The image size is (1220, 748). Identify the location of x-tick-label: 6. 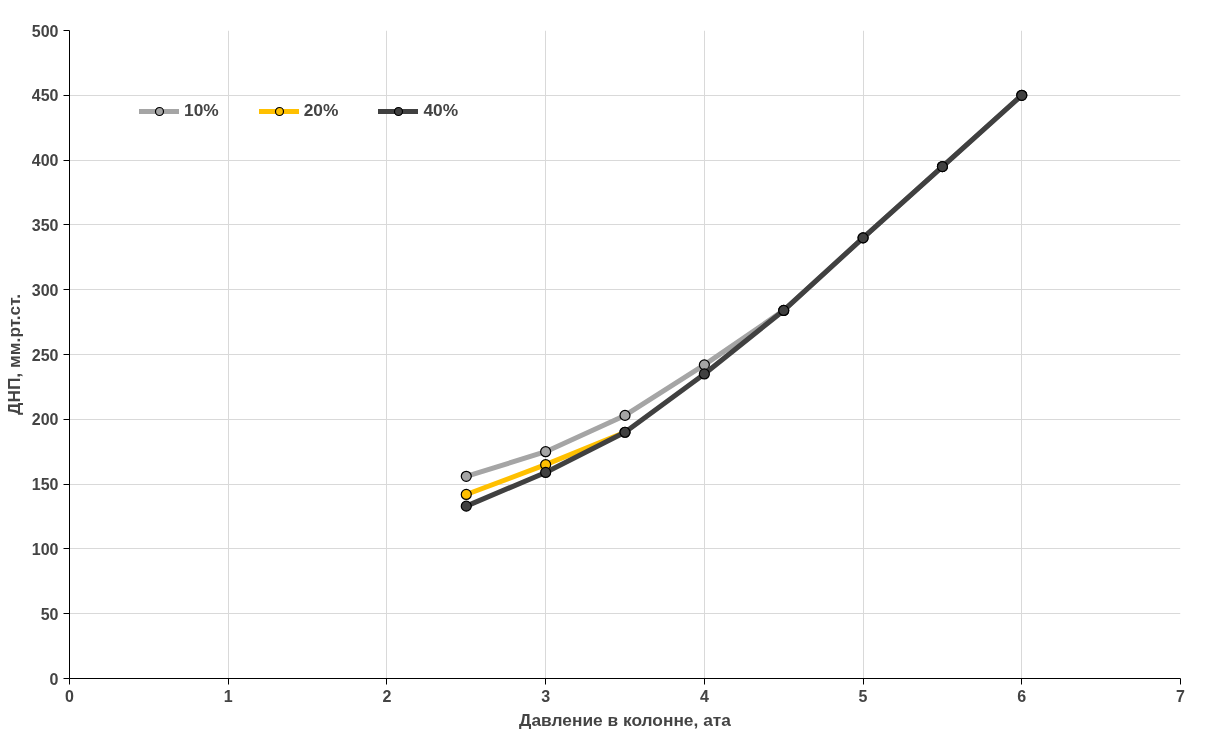
(1022, 696).